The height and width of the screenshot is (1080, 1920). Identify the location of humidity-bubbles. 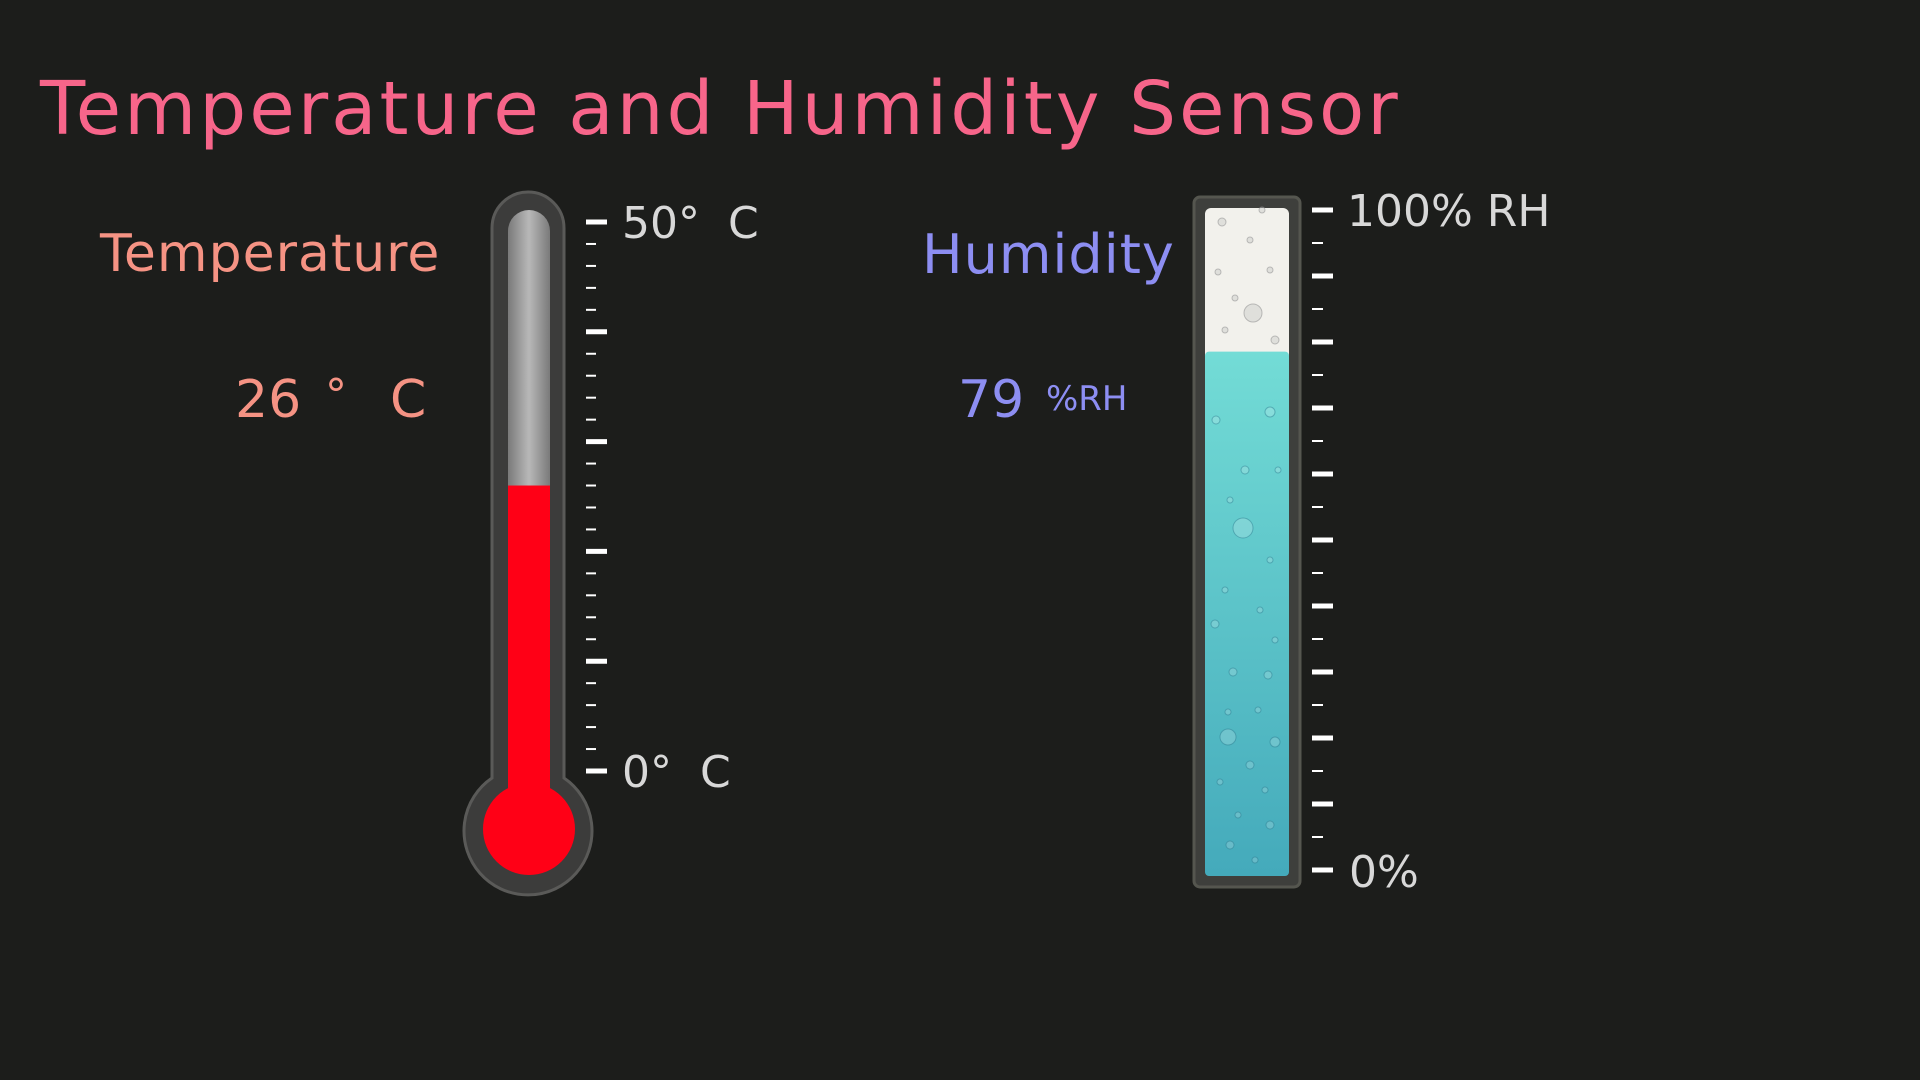
(1246, 535).